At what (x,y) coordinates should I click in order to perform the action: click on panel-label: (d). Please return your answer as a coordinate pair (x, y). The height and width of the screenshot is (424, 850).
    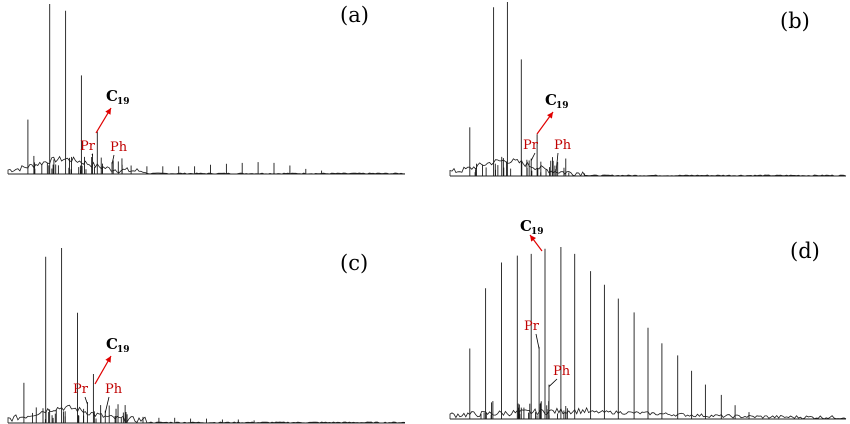
    Looking at the image, I should click on (805, 251).